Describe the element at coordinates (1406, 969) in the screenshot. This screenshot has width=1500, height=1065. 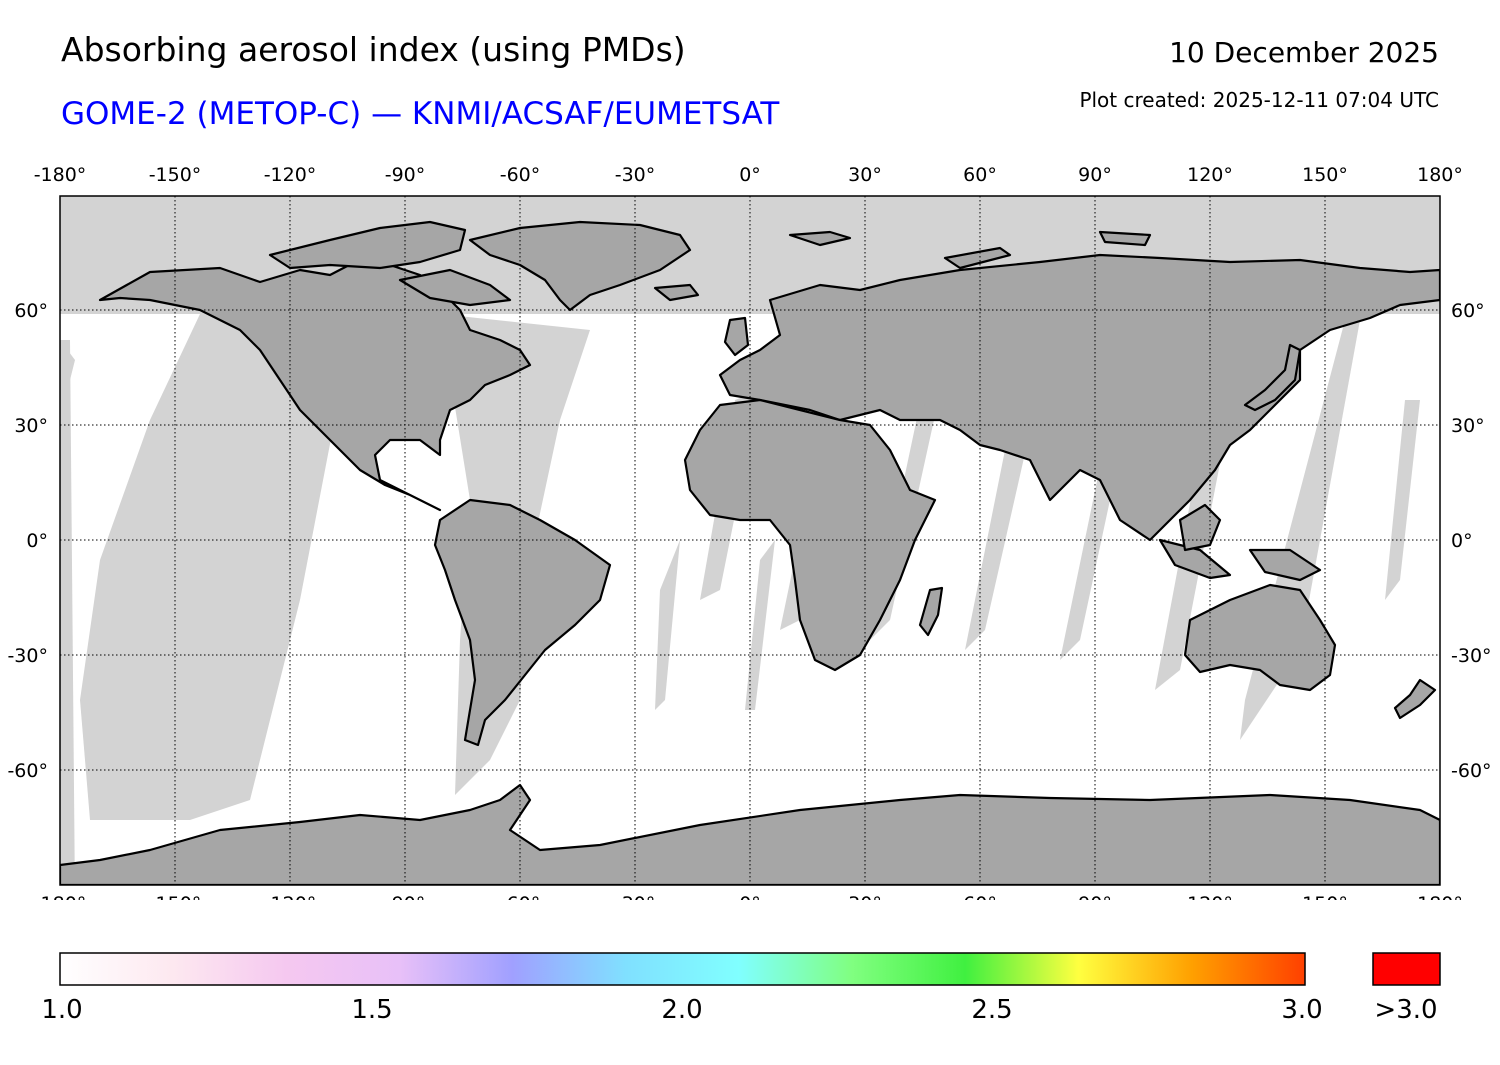
I see `colorbar-over-box` at that location.